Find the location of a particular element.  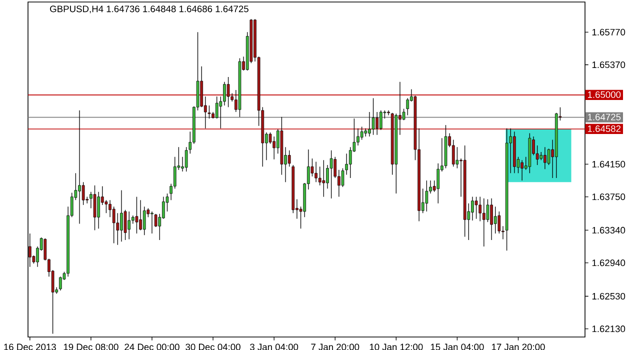

x-tick-label: 30 Dec 04:00 is located at coordinates (213, 347).